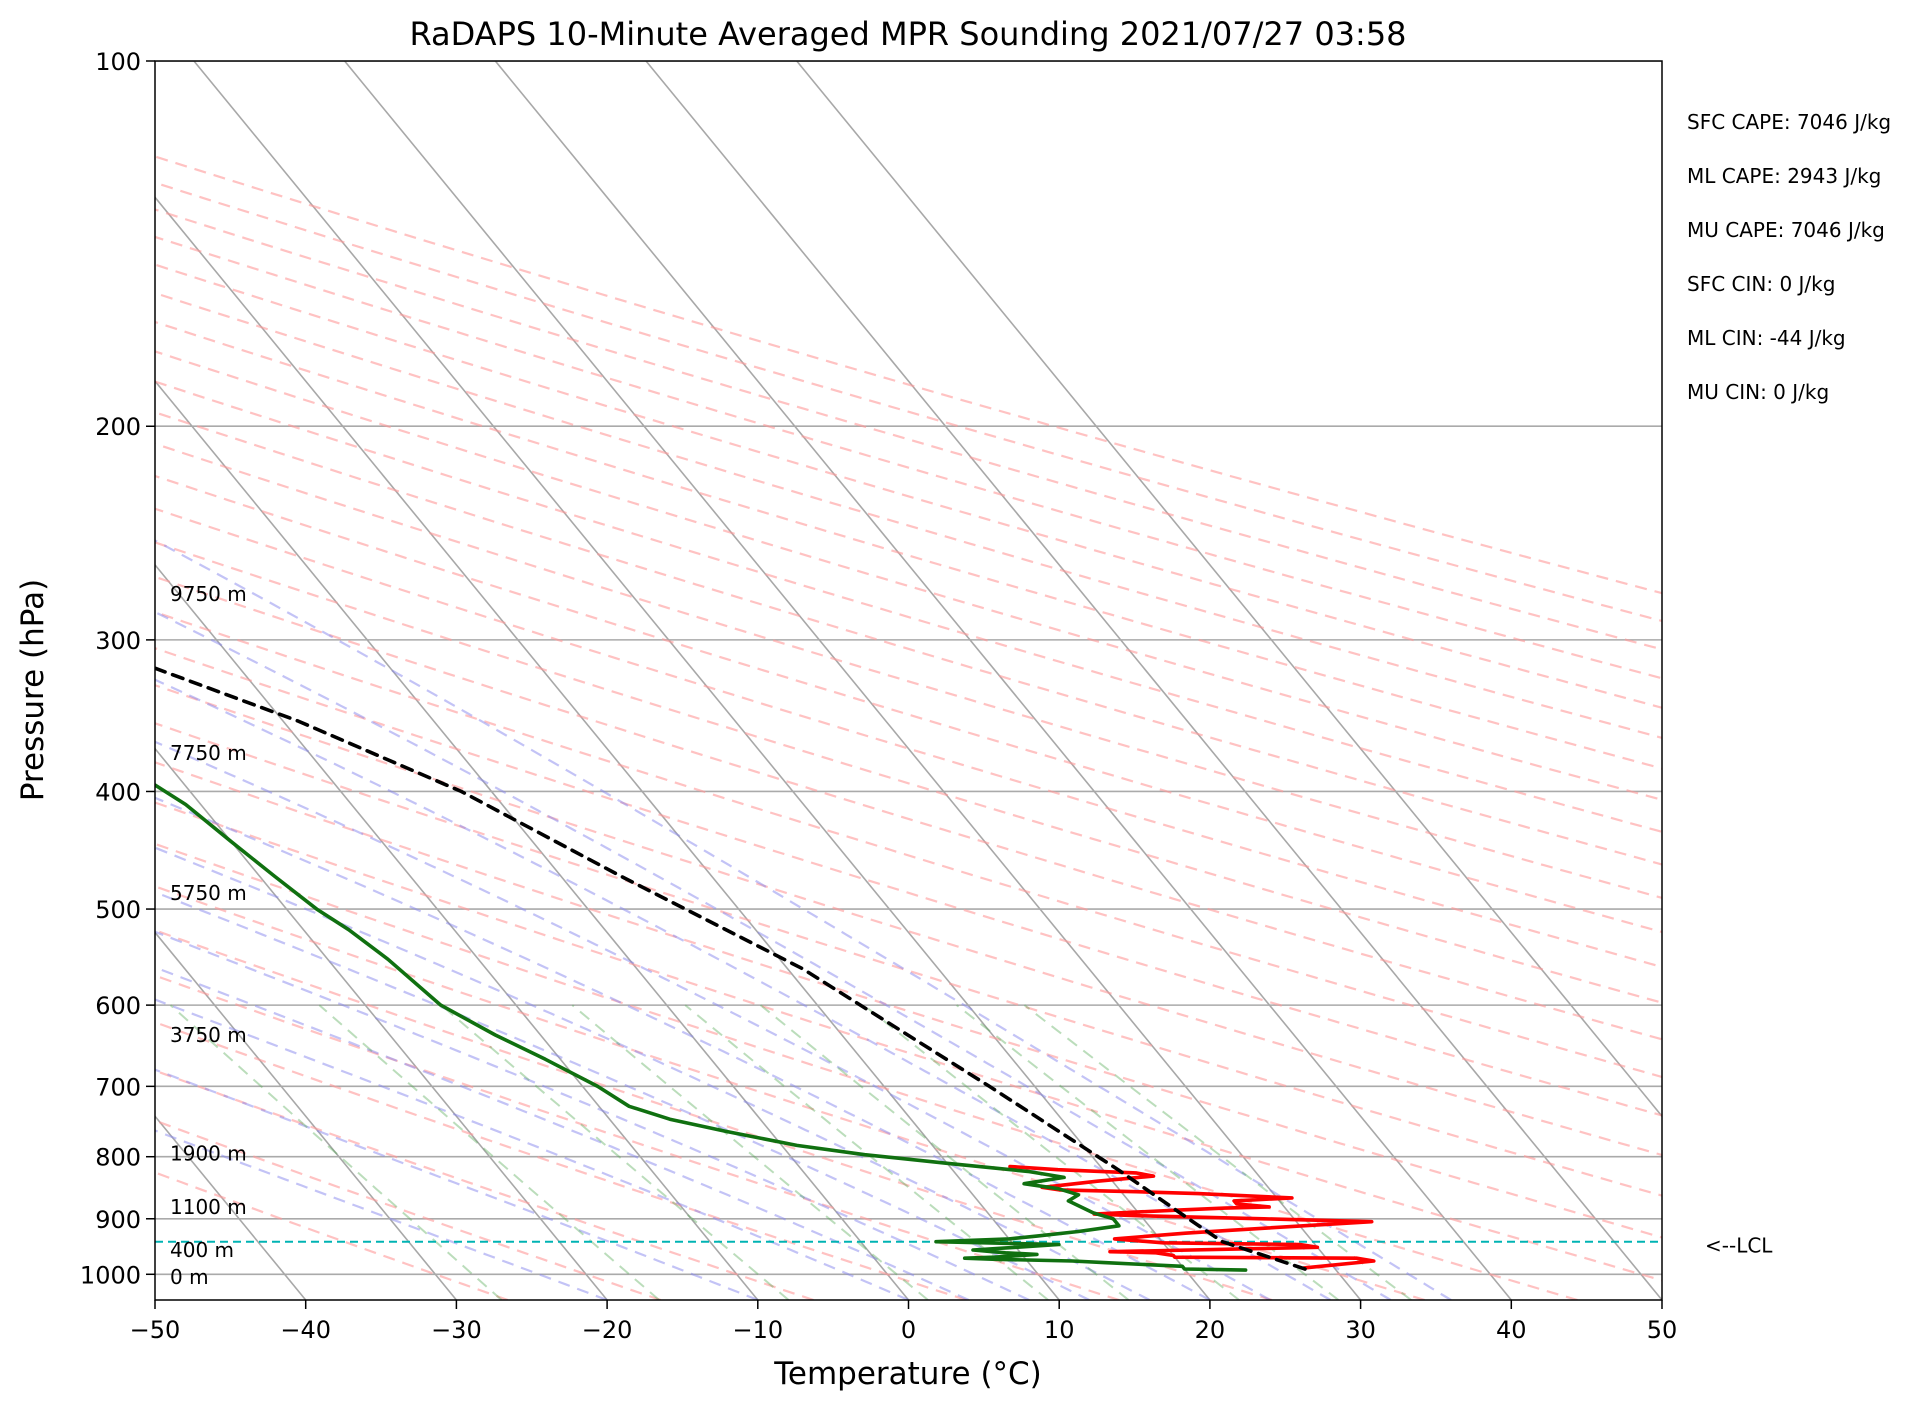 The image size is (1925, 1406). What do you see at coordinates (118, 1158) in the screenshot?
I see `y-tick-label: 800` at bounding box center [118, 1158].